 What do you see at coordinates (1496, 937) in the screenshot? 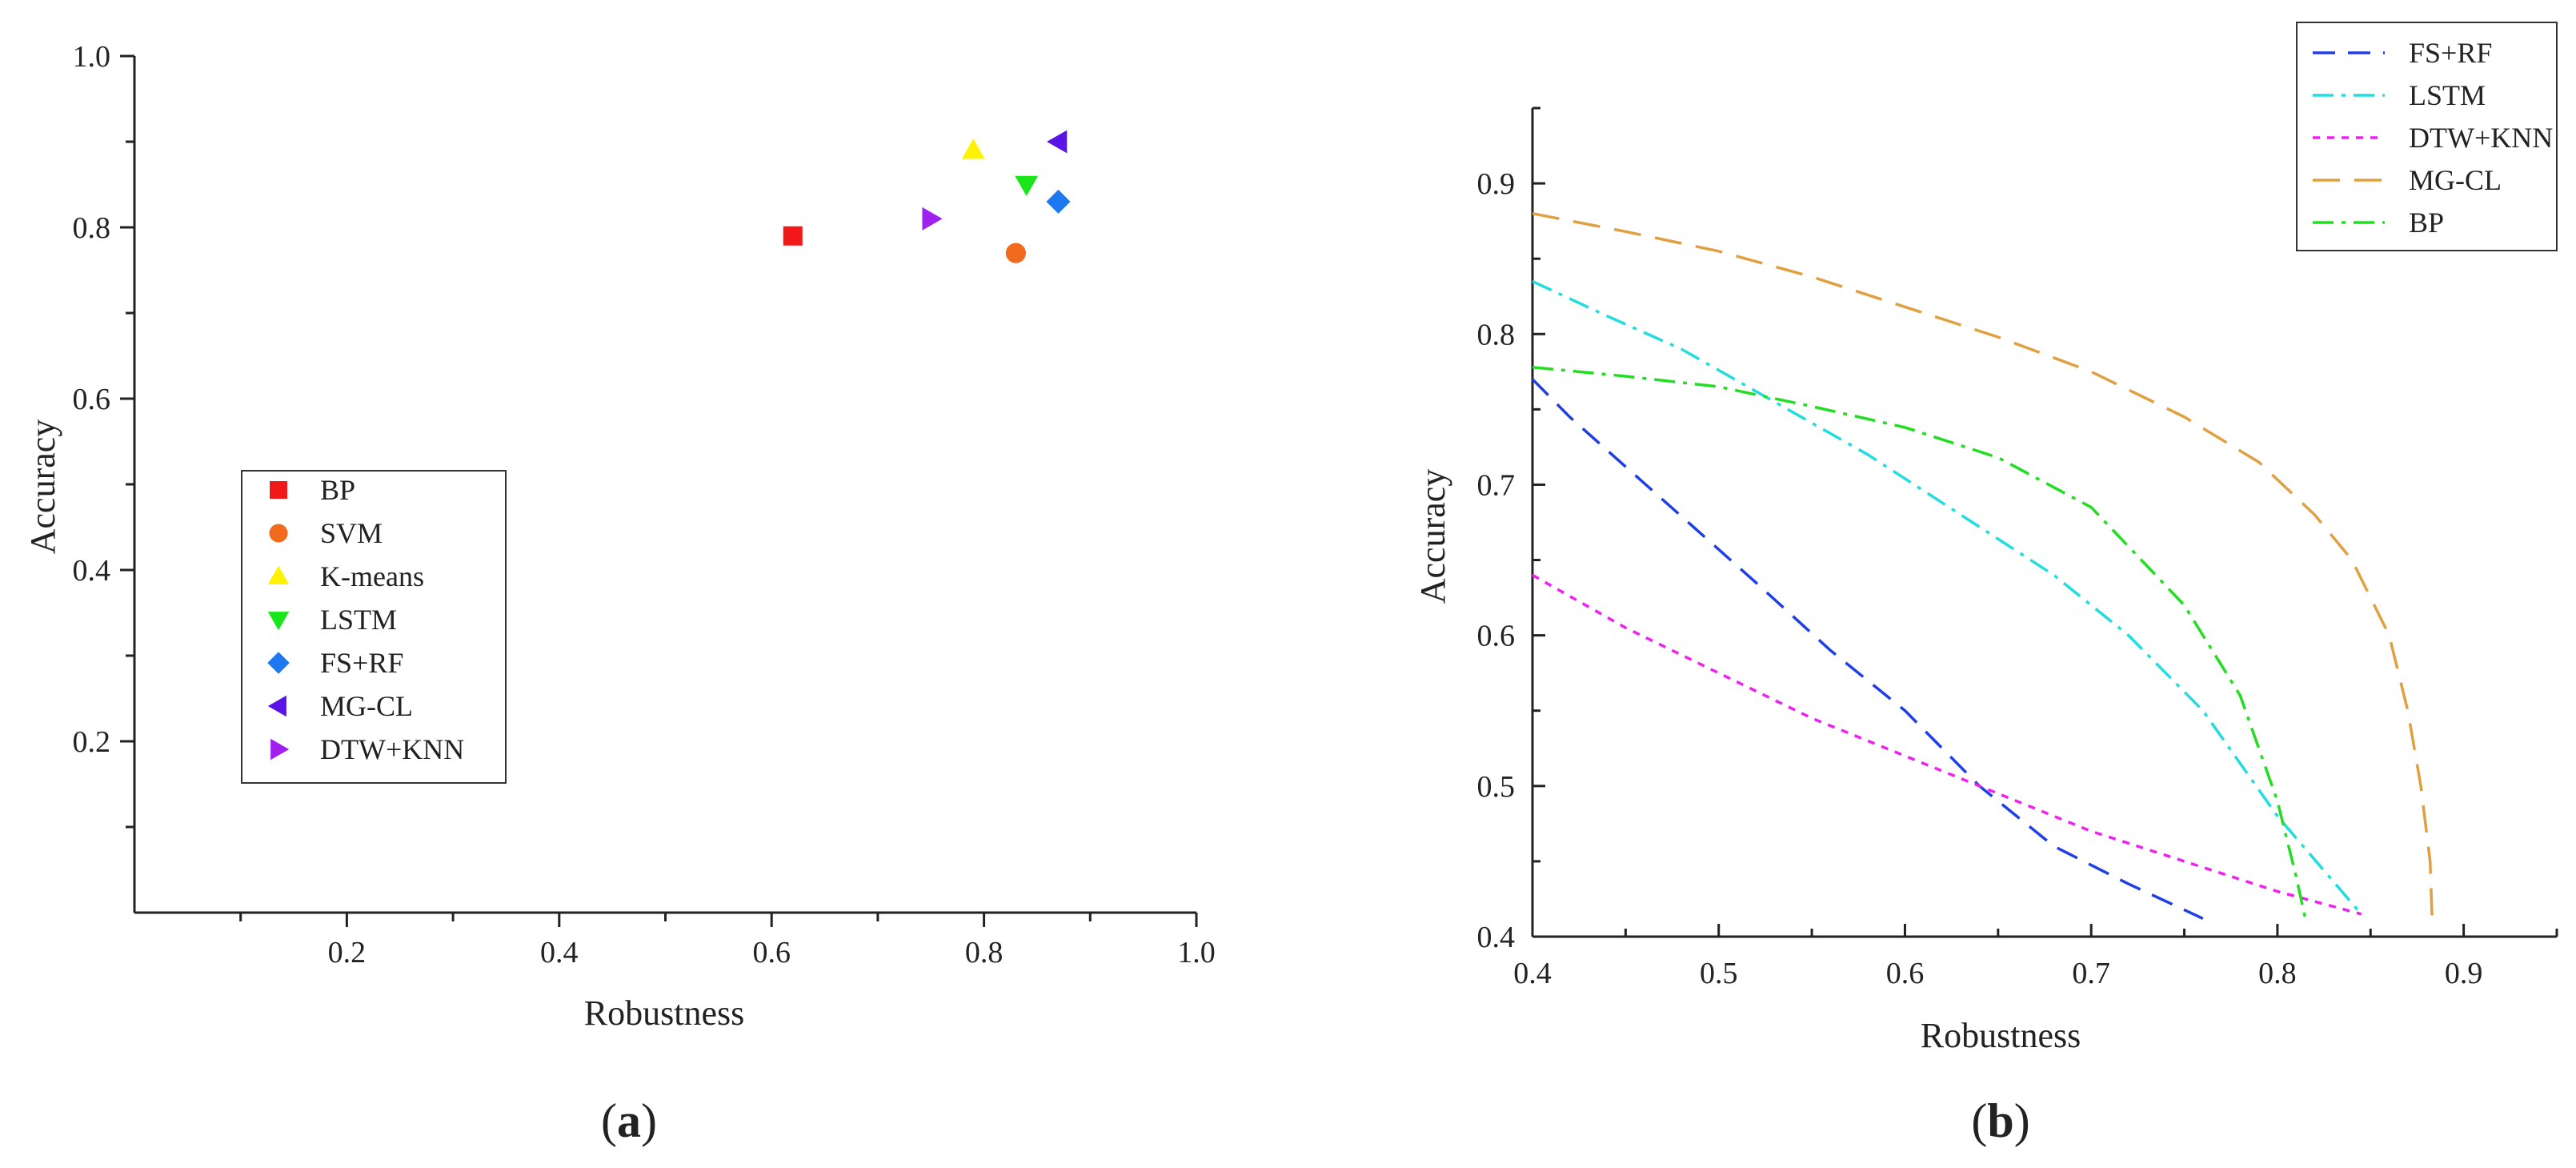
I see `panel-b-y-tick-label: 0.4` at bounding box center [1496, 937].